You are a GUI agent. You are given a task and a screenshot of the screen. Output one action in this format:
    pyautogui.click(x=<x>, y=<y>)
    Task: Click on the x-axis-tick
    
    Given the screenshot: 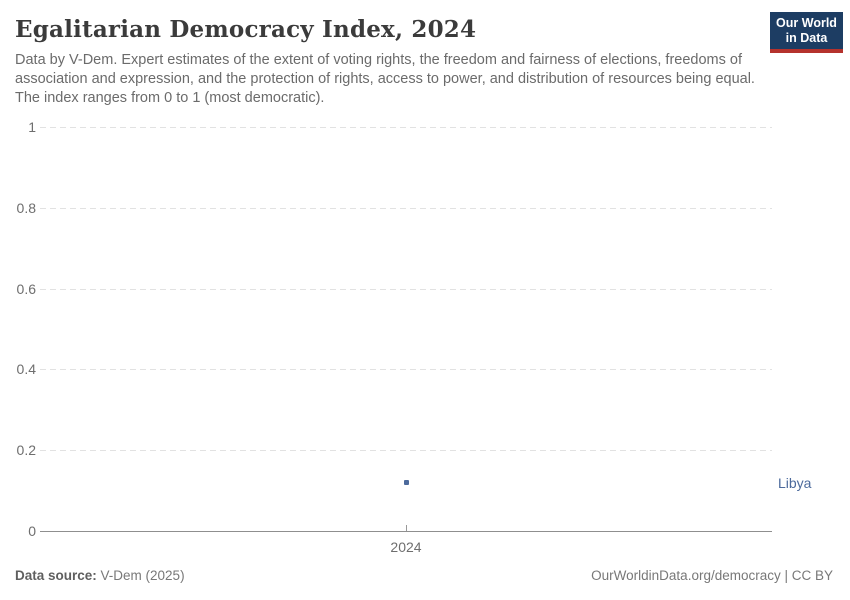 What is the action you would take?
    pyautogui.click(x=406, y=528)
    